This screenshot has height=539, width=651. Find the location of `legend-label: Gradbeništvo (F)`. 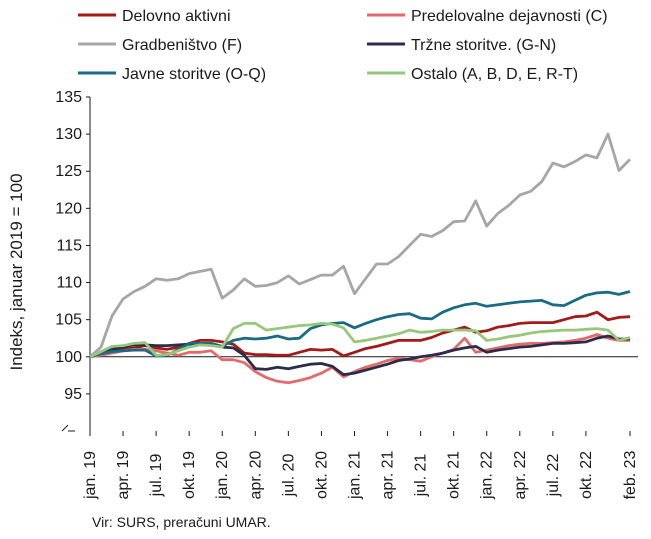

legend-label: Gradbeništvo (F) is located at coordinates (182, 45).